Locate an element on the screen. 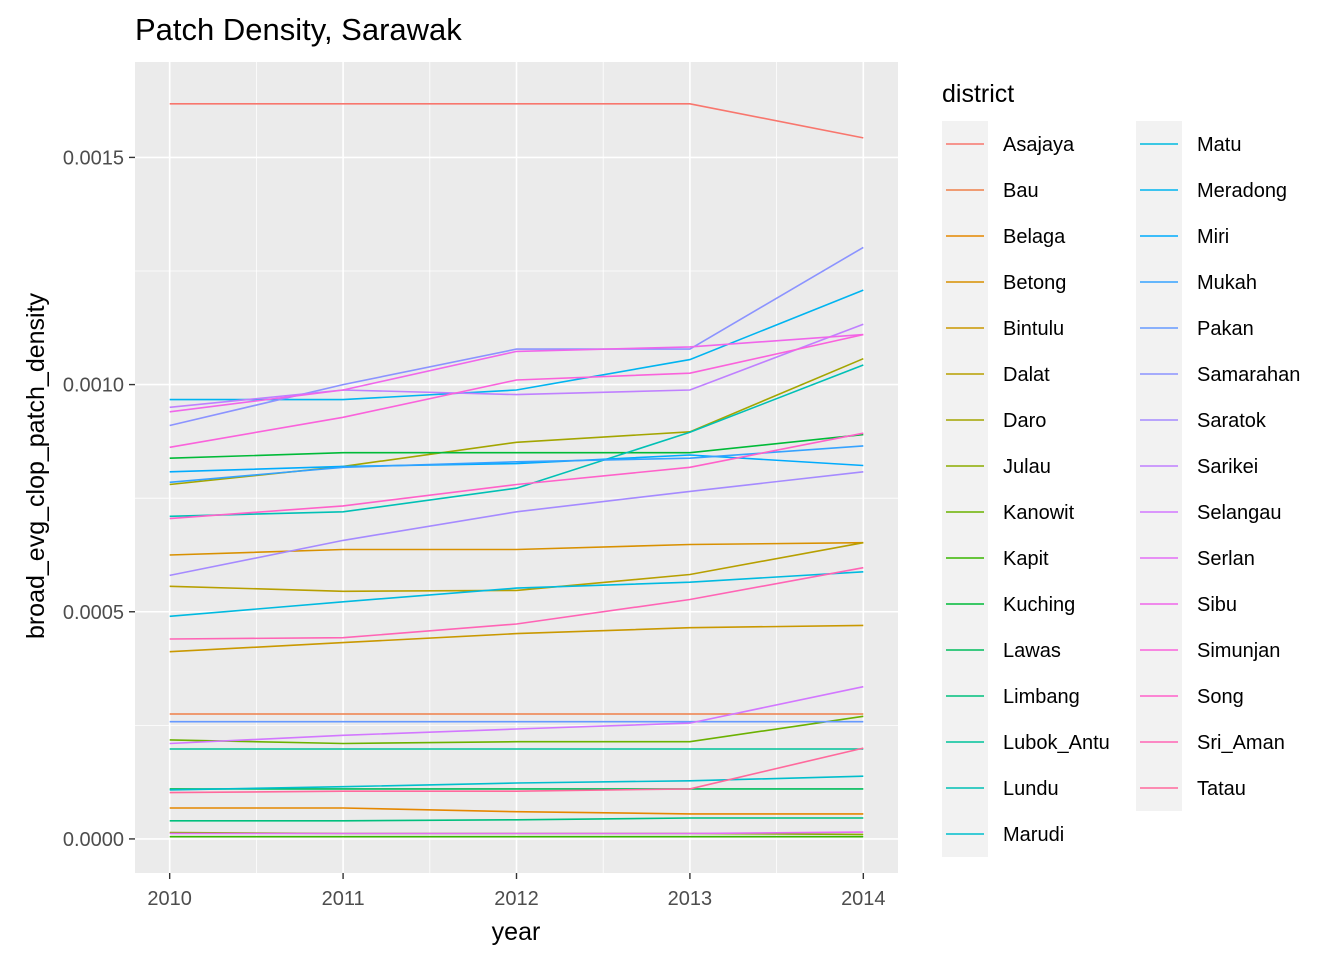  legend-label: Simunjan is located at coordinates (1238, 651).